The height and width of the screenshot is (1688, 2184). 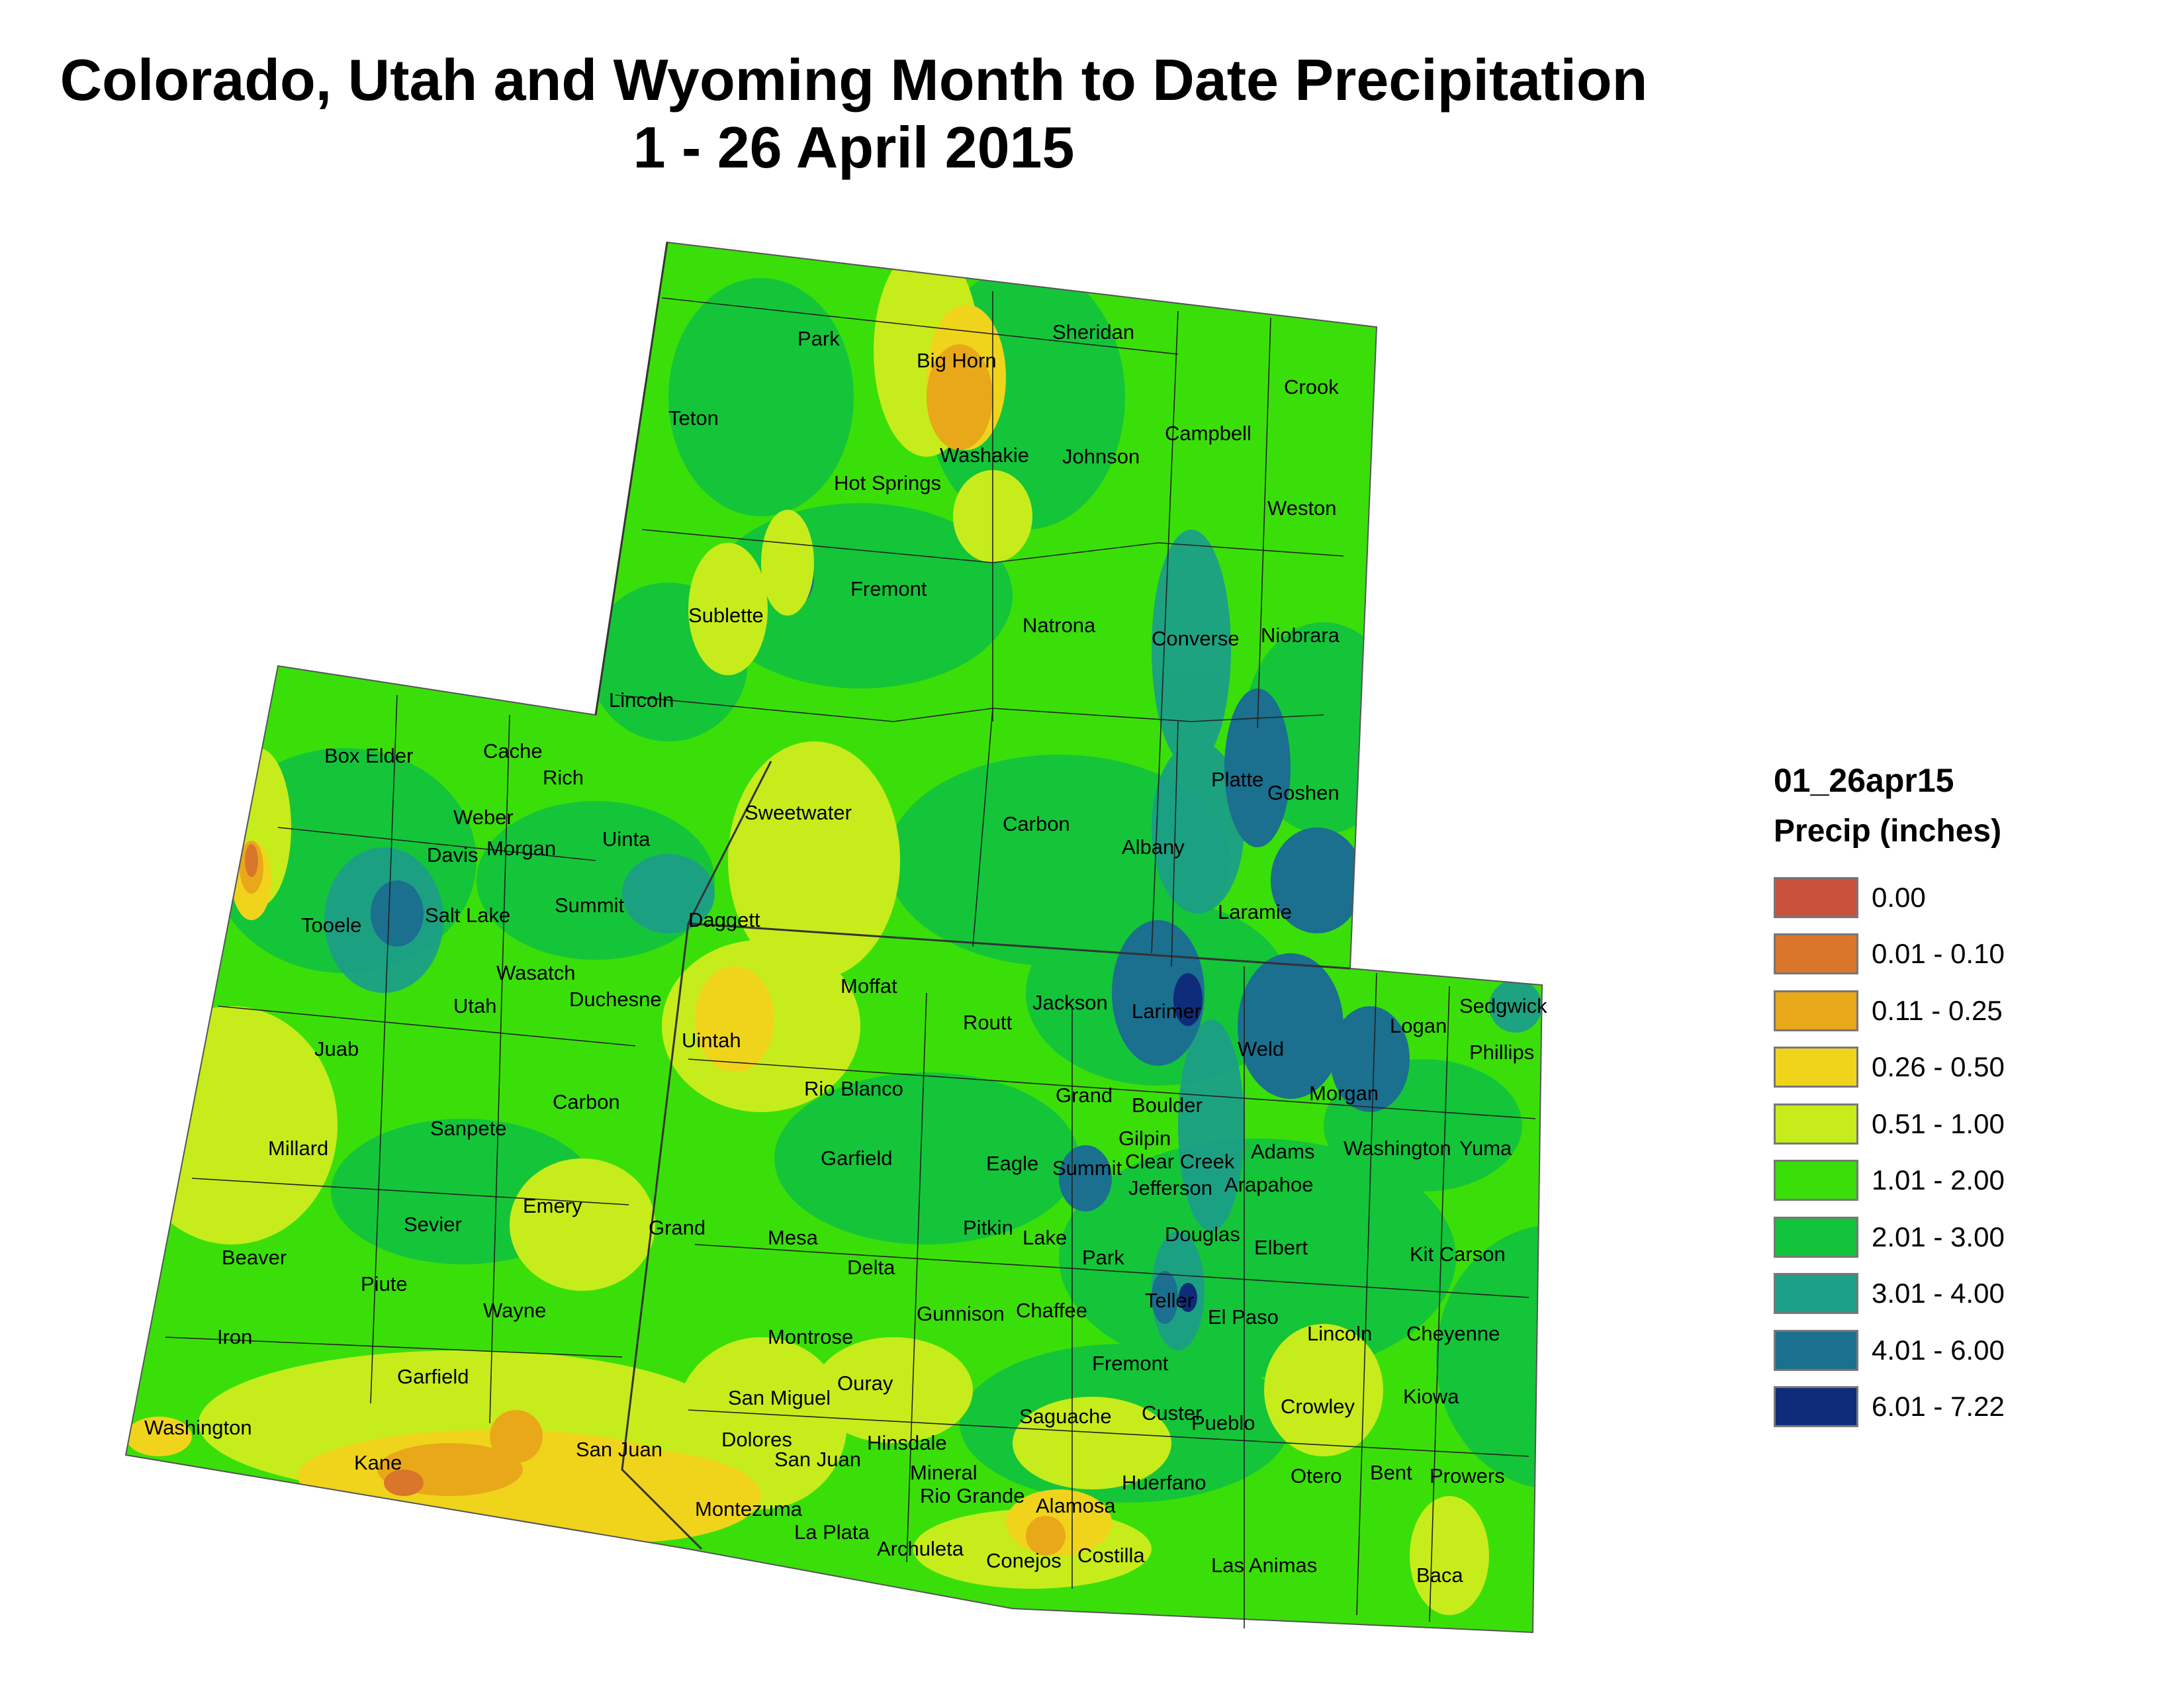 I want to click on county-label: Piute, so click(x=385, y=1283).